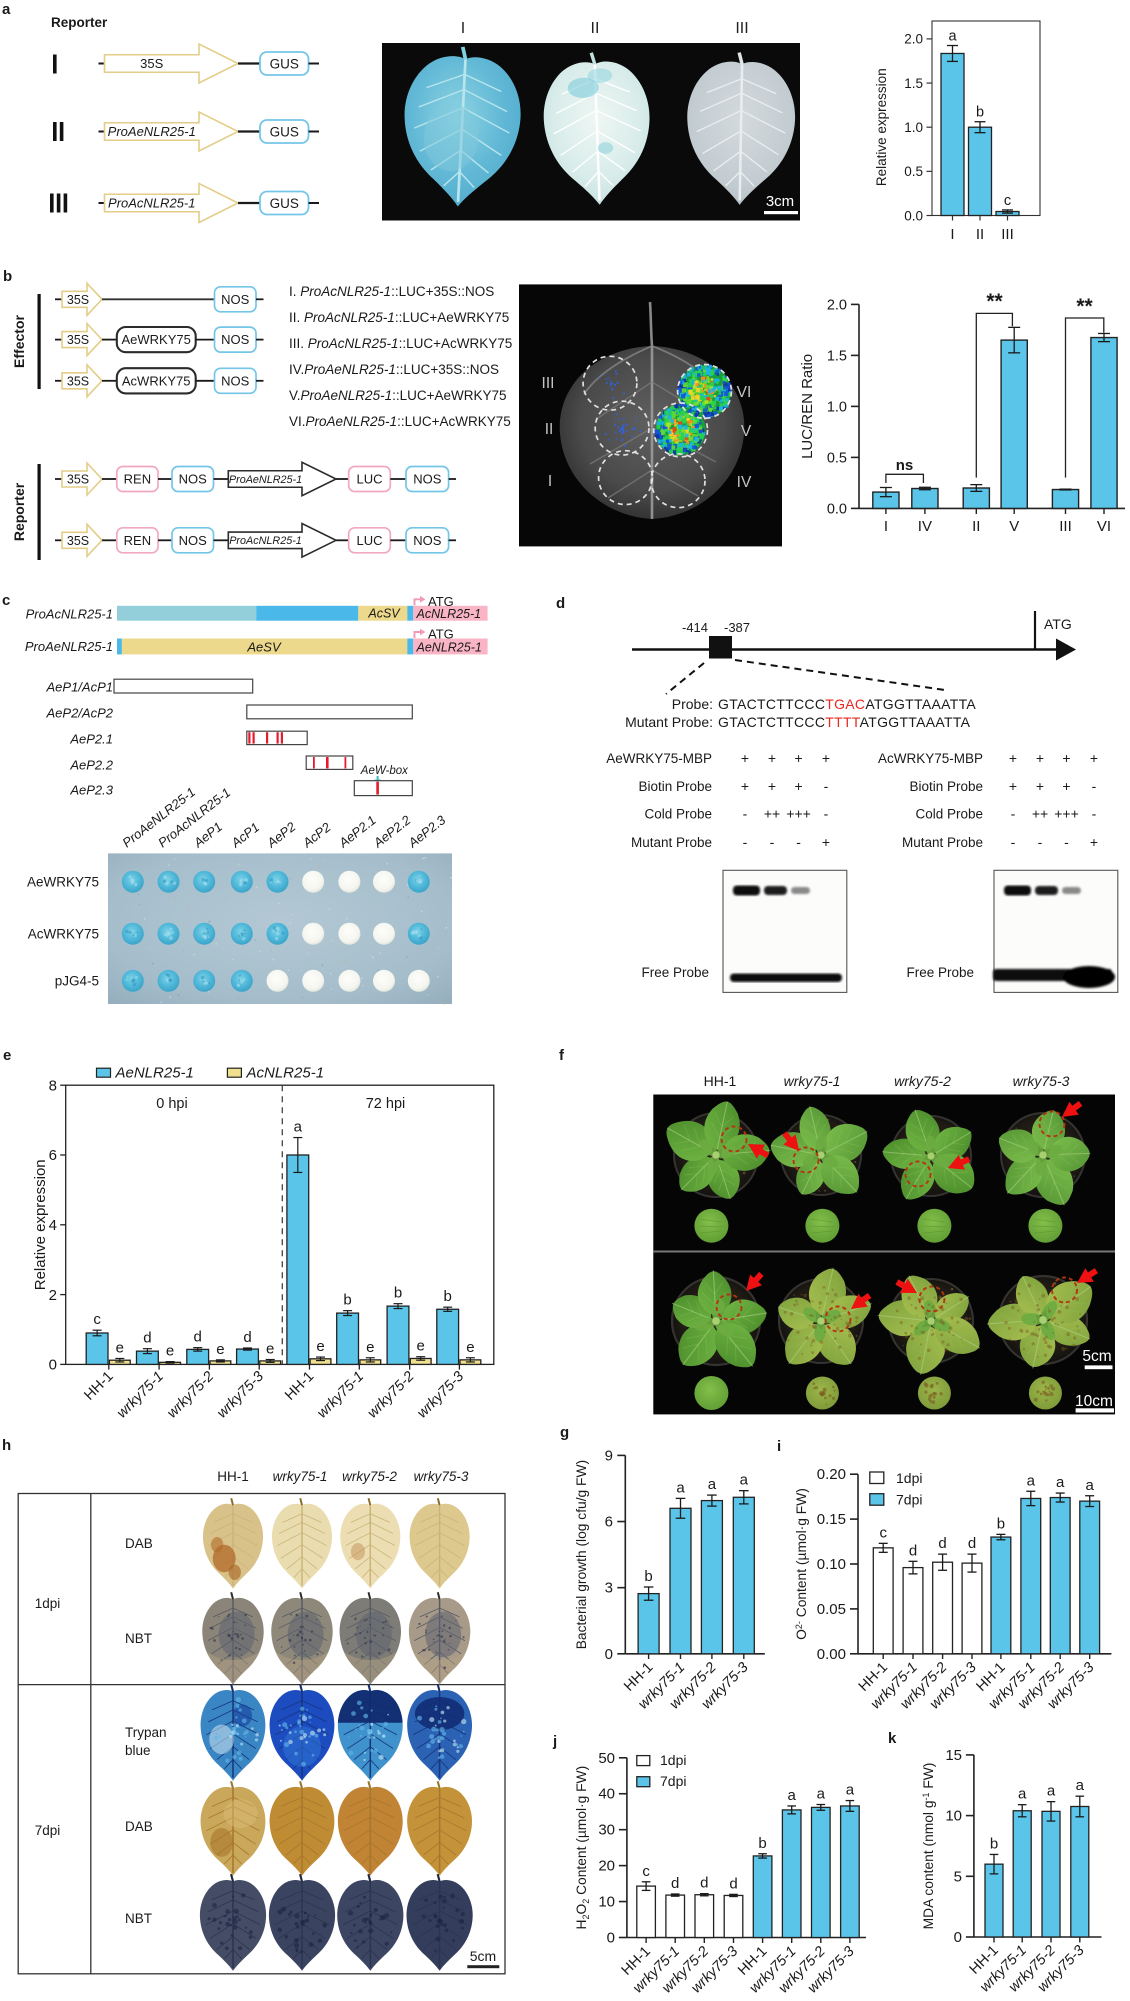  I want to click on svg-text: V, so click(746, 431).